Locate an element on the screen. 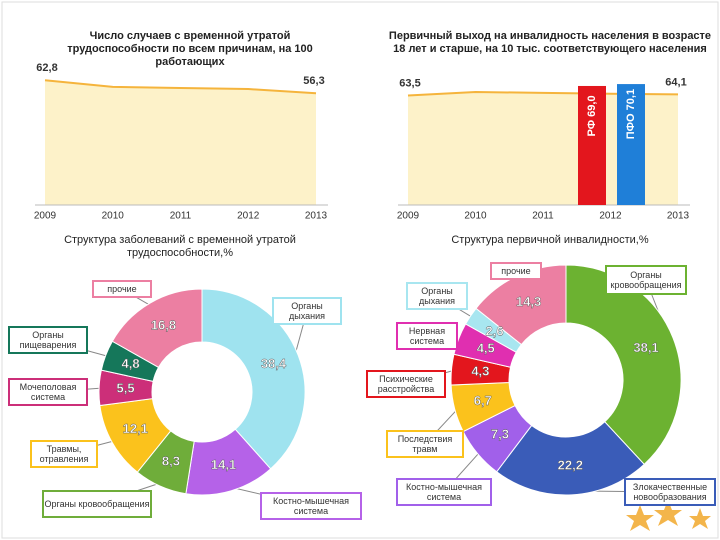  value-label: 14,3 is located at coordinates (528, 301).